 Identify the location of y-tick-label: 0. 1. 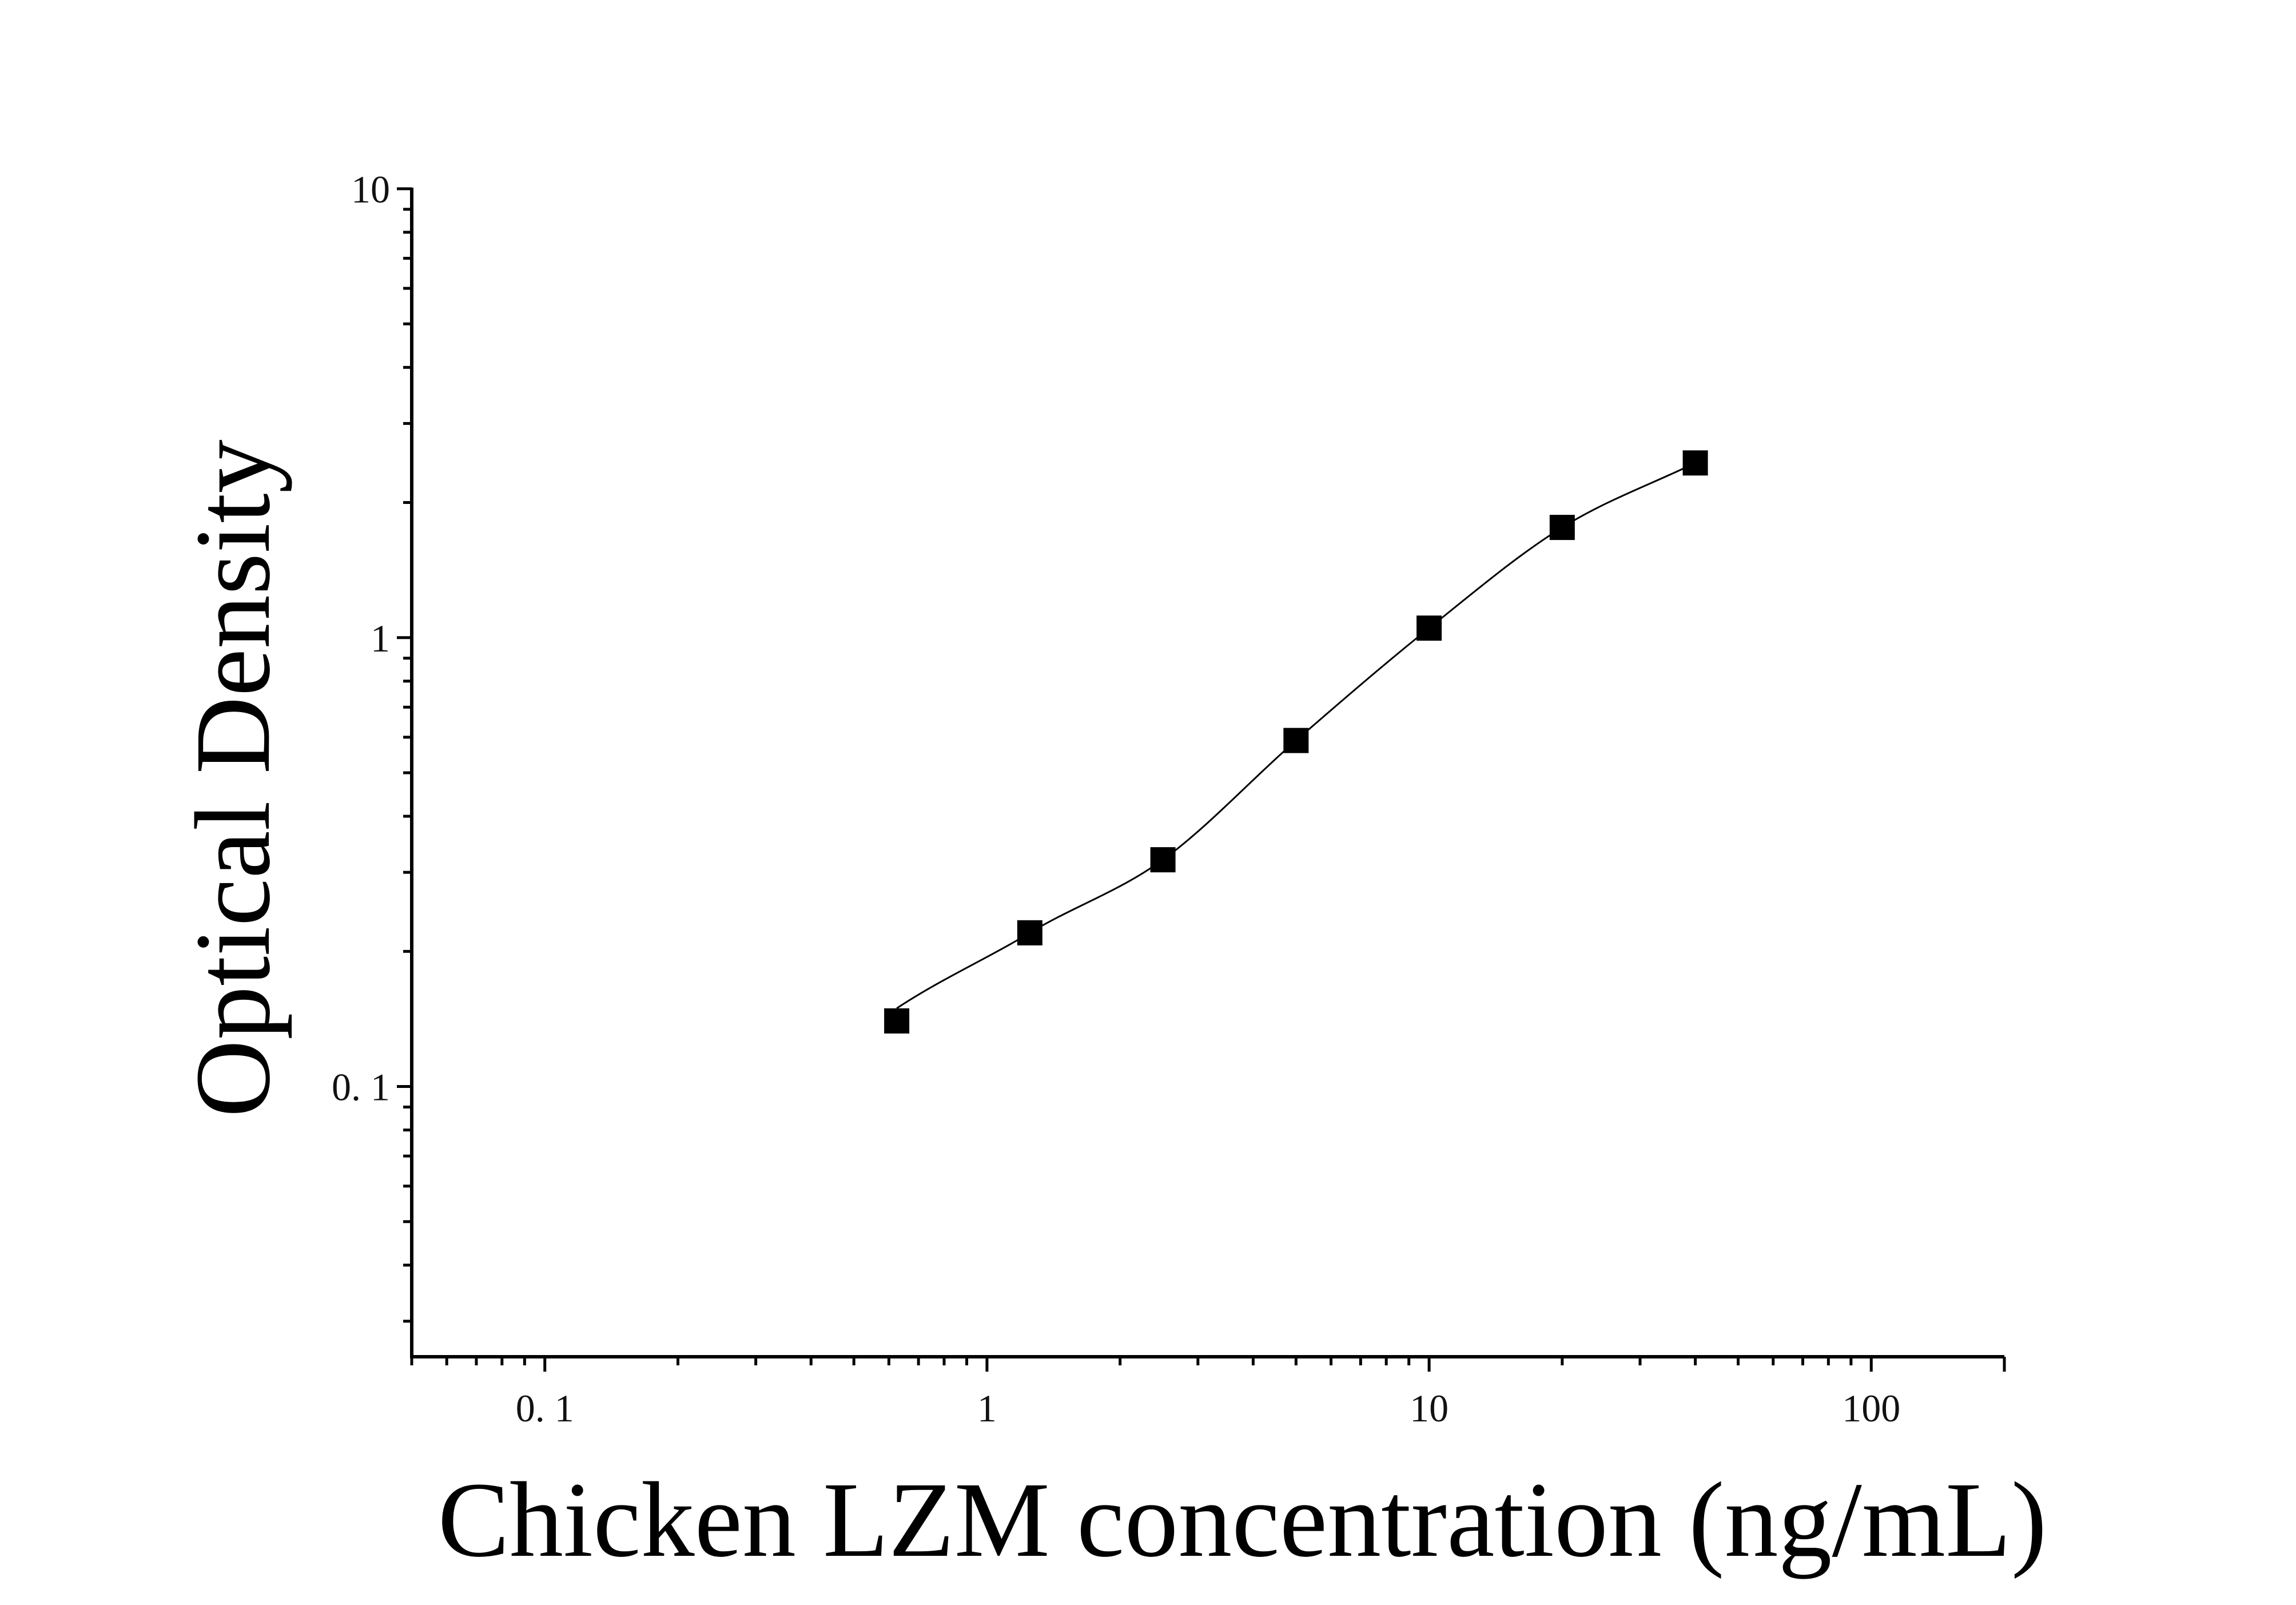
(361, 1087).